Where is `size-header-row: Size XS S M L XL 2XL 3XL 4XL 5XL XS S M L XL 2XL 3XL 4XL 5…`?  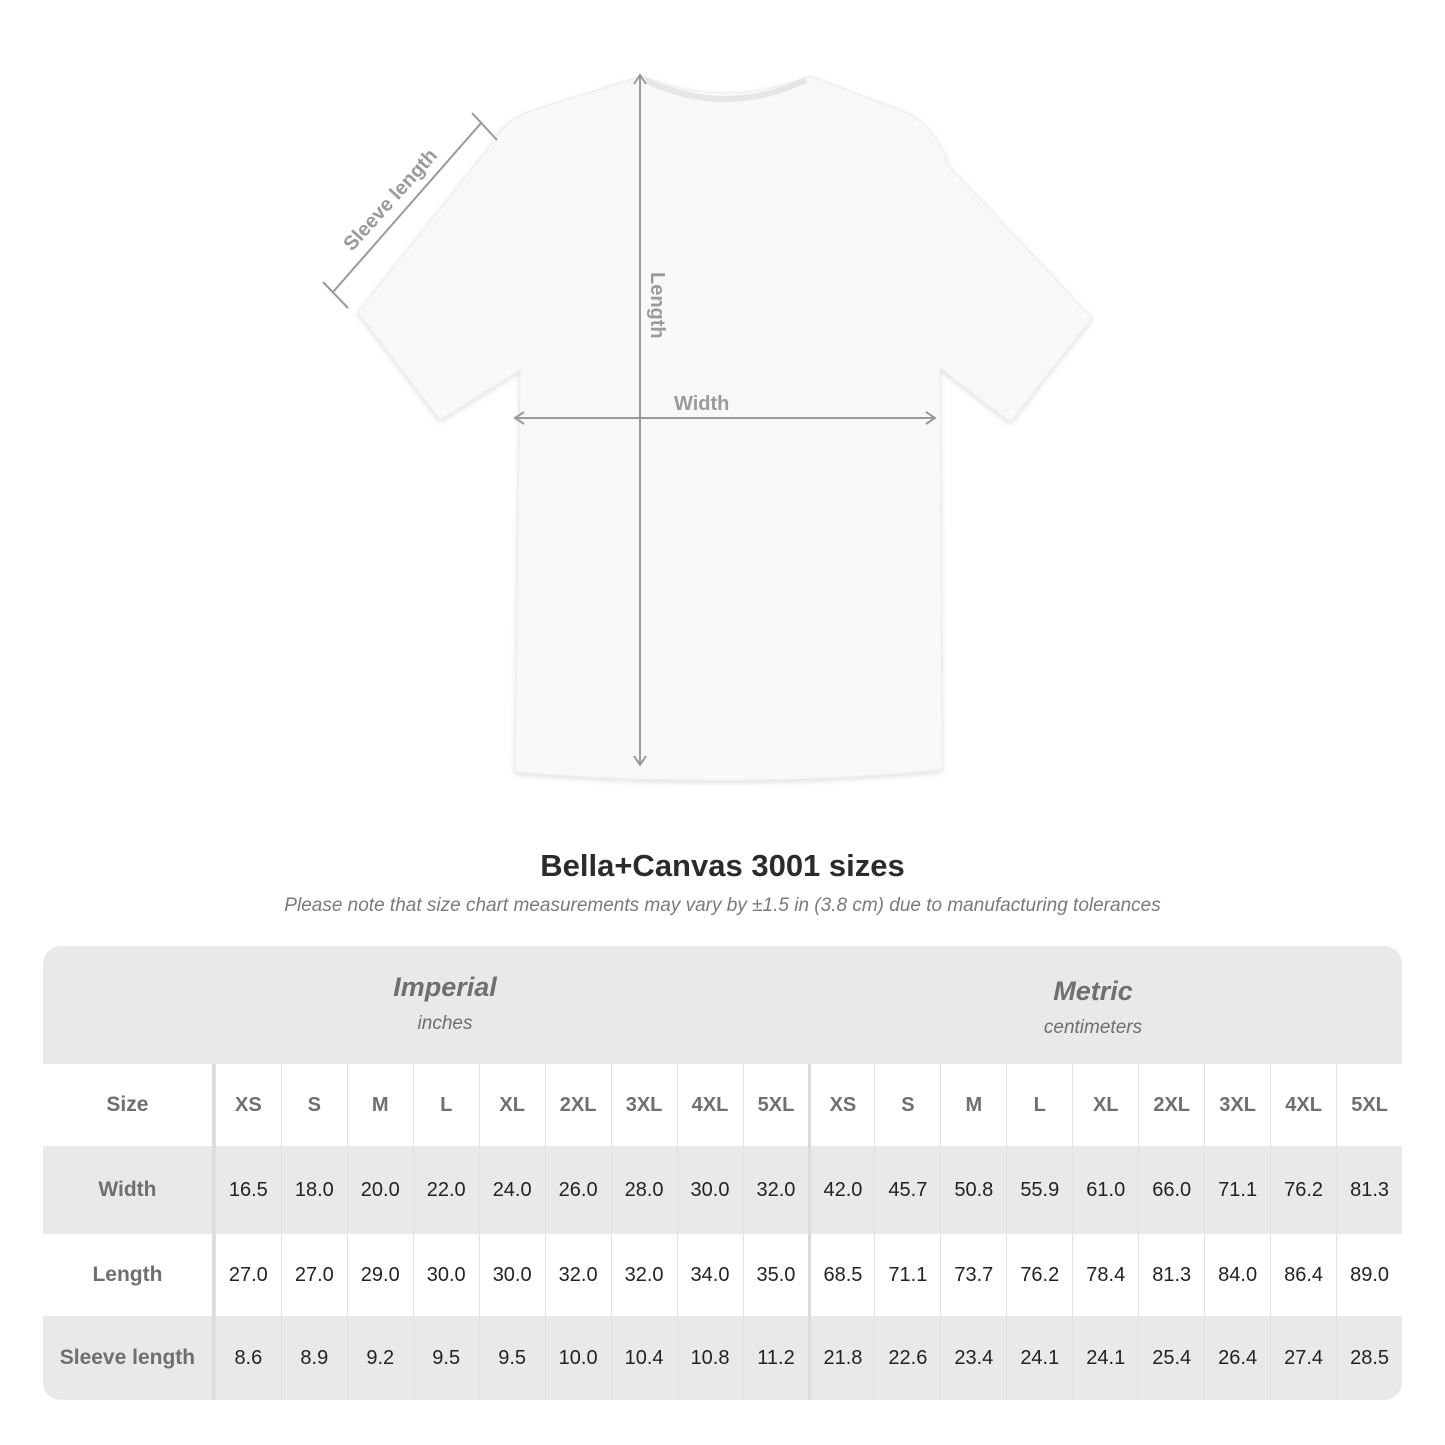 size-header-row: Size XS S M L XL 2XL 3XL 4XL 5XL XS S M L XL 2XL 3XL 4XL 5… is located at coordinates (722, 1105).